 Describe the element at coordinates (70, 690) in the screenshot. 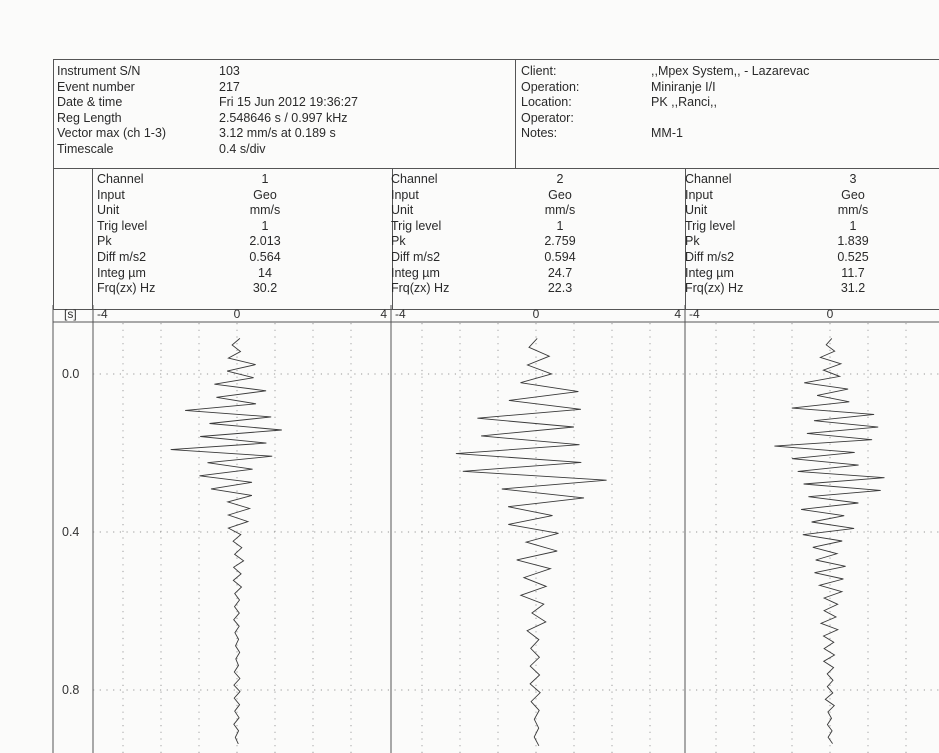

I see `y-tick-label: 0.8` at that location.